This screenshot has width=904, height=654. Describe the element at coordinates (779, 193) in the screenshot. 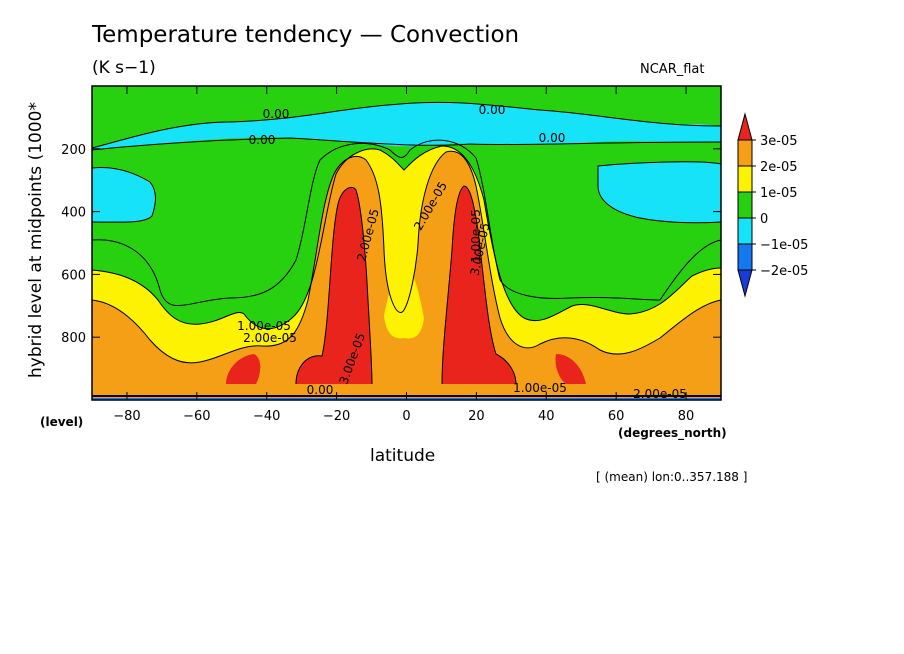

I see `colorbar-label: 1e-05` at that location.